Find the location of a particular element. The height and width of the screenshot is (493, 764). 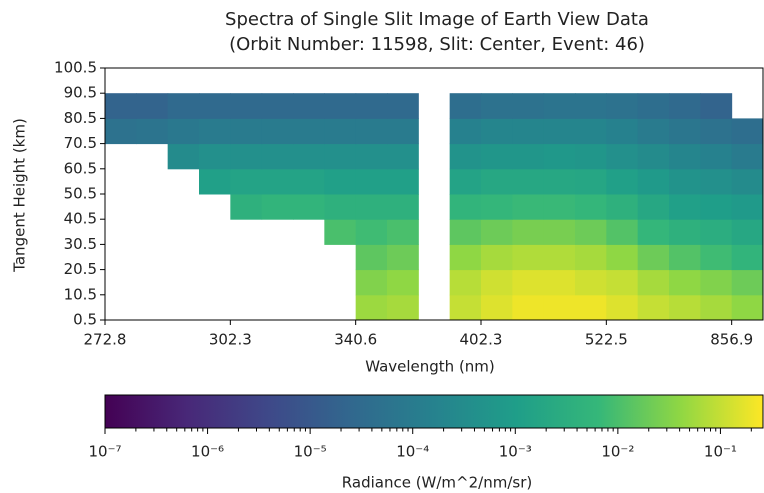

y-tick-label: 90.5 is located at coordinates (80, 93).